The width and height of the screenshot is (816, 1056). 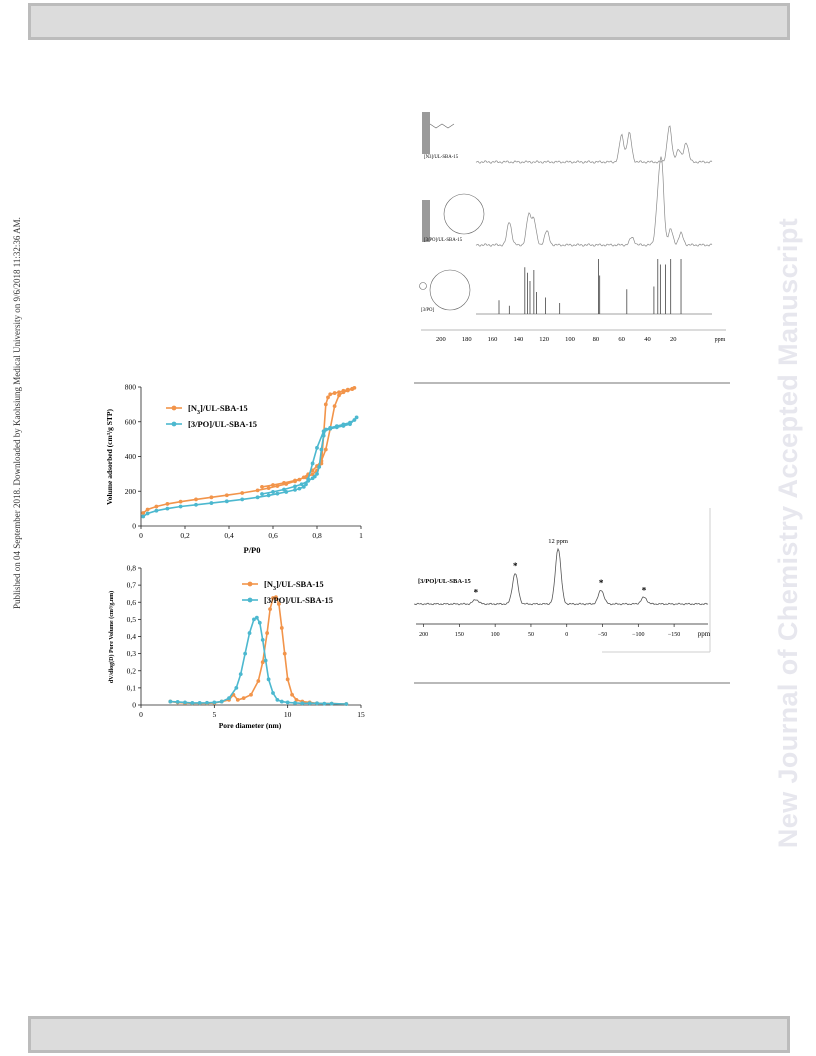 I want to click on y-tick-label: 0,8, so click(x=132, y=568).